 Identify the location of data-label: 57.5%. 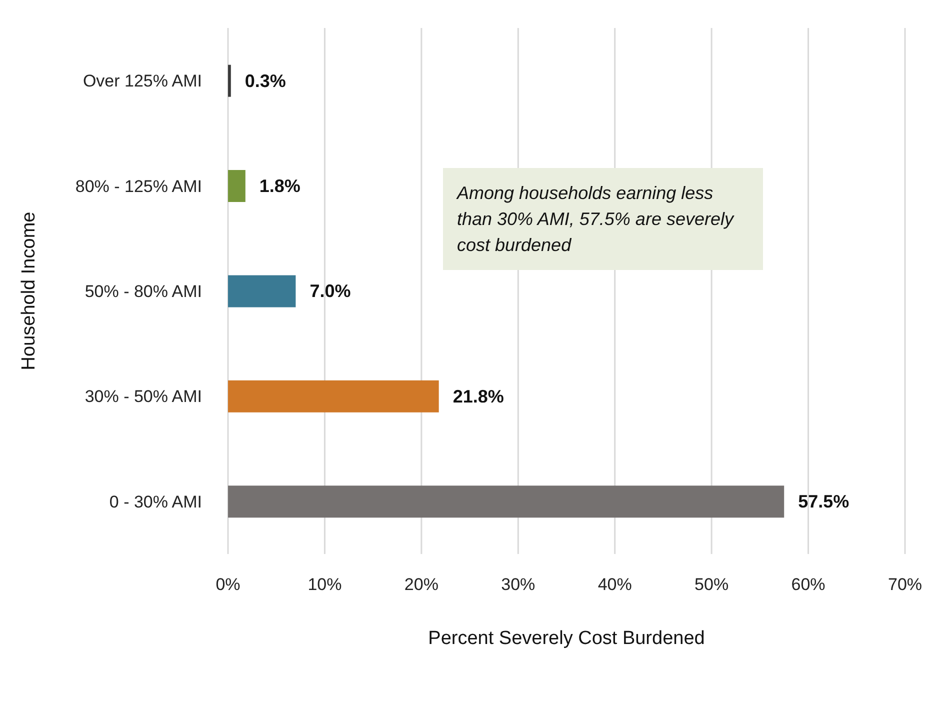
(824, 502).